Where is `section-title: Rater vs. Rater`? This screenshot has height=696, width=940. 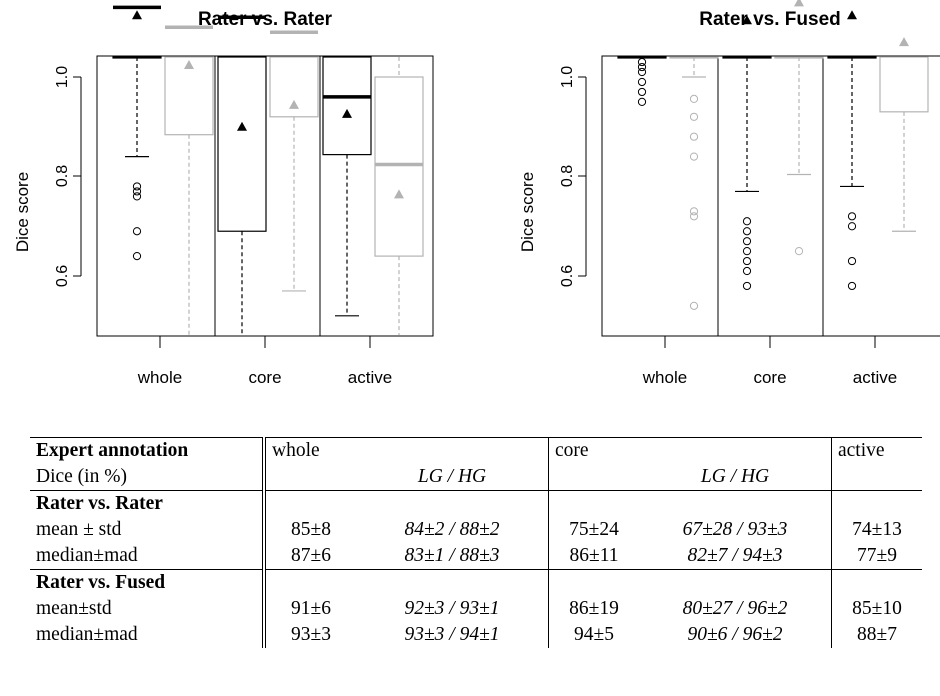
section-title: Rater vs. Rater is located at coordinates (148, 503).